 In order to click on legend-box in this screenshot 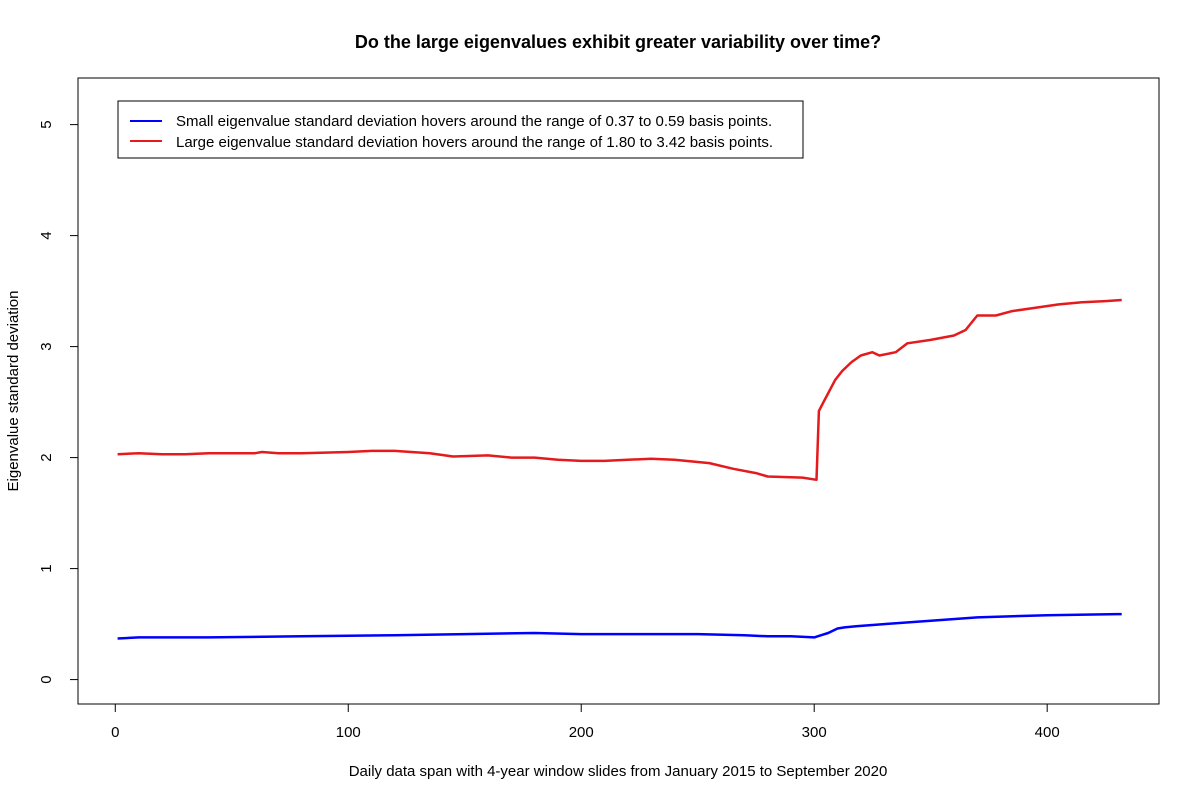, I will do `click(460, 129)`.